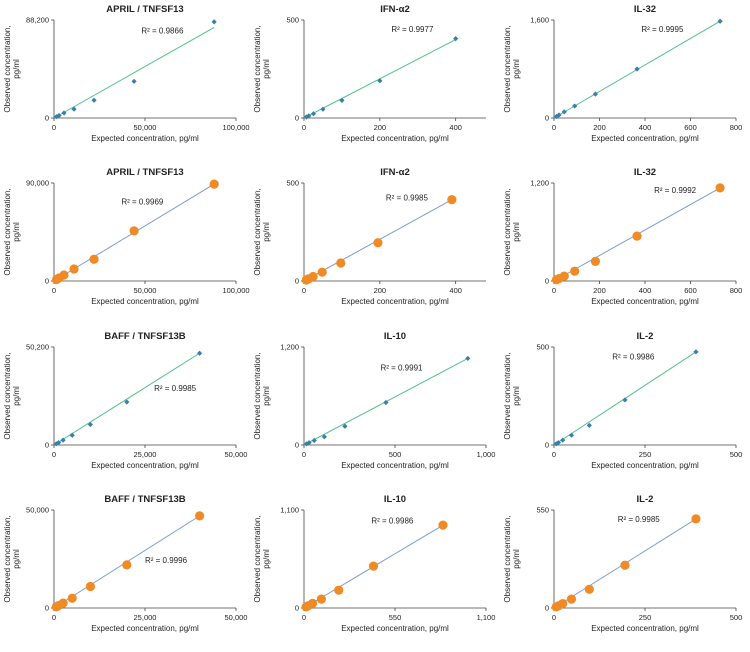  What do you see at coordinates (675, 190) in the screenshot?
I see `r-squared-label: R² = 0.9992` at bounding box center [675, 190].